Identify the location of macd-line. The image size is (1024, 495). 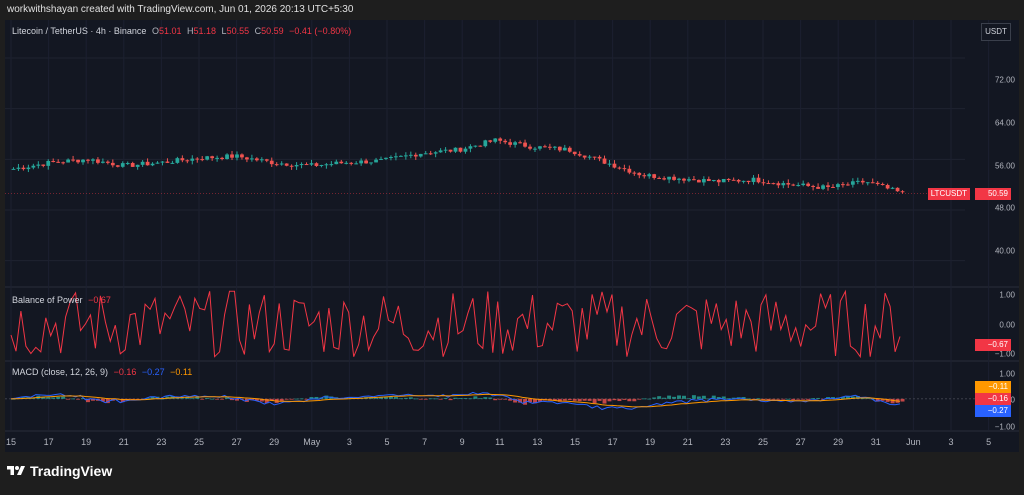
(455, 401).